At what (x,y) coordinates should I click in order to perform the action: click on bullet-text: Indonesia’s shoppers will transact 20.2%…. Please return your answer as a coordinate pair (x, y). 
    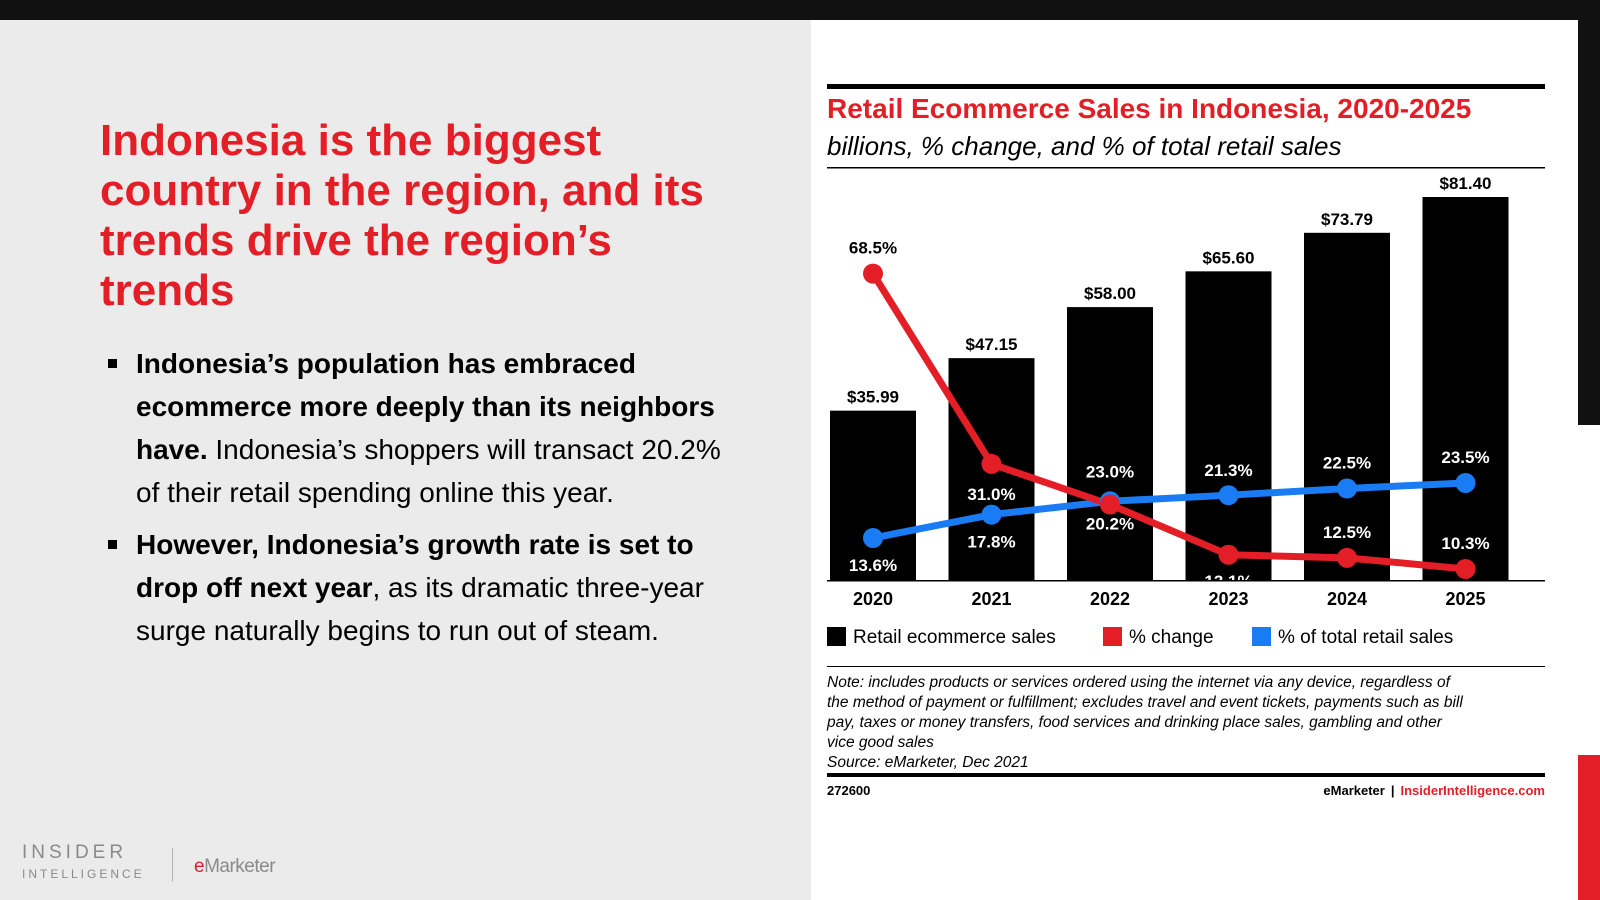
    Looking at the image, I should click on (428, 471).